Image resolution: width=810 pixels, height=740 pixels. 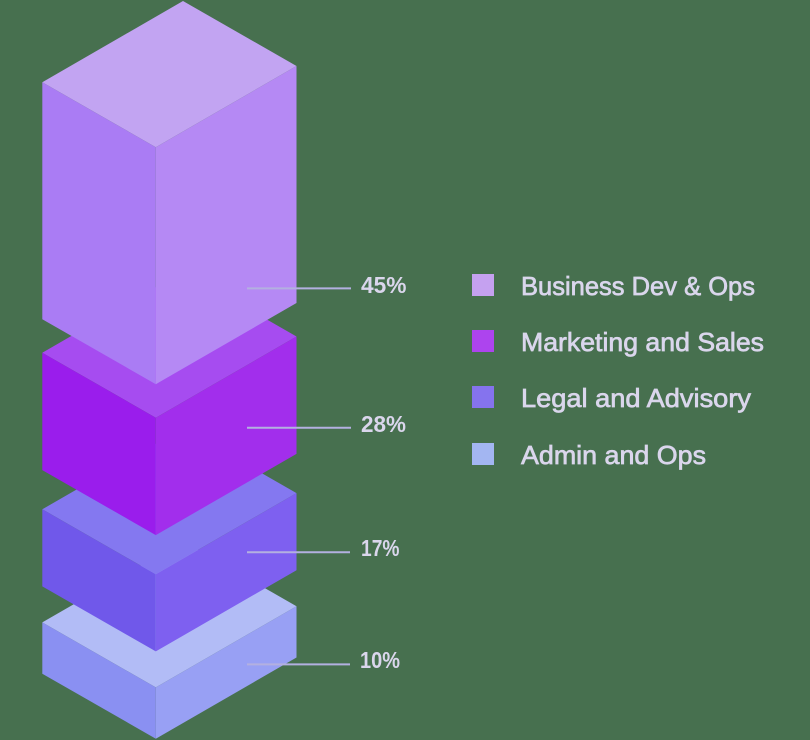 What do you see at coordinates (636, 398) in the screenshot?
I see `svg-text: Legal and Advisory` at bounding box center [636, 398].